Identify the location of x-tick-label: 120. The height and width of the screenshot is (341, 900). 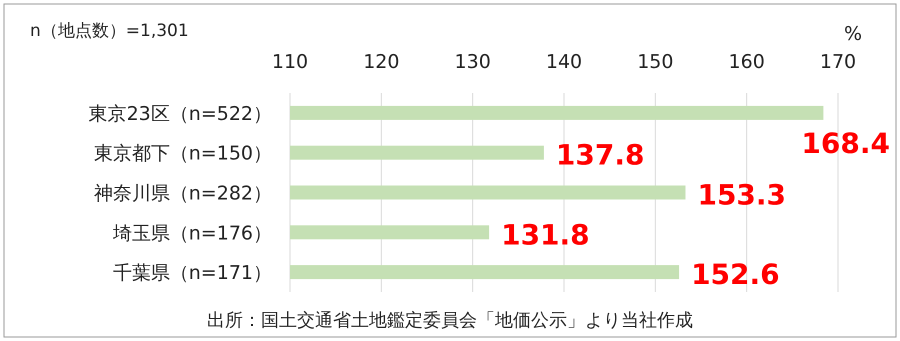
(381, 62).